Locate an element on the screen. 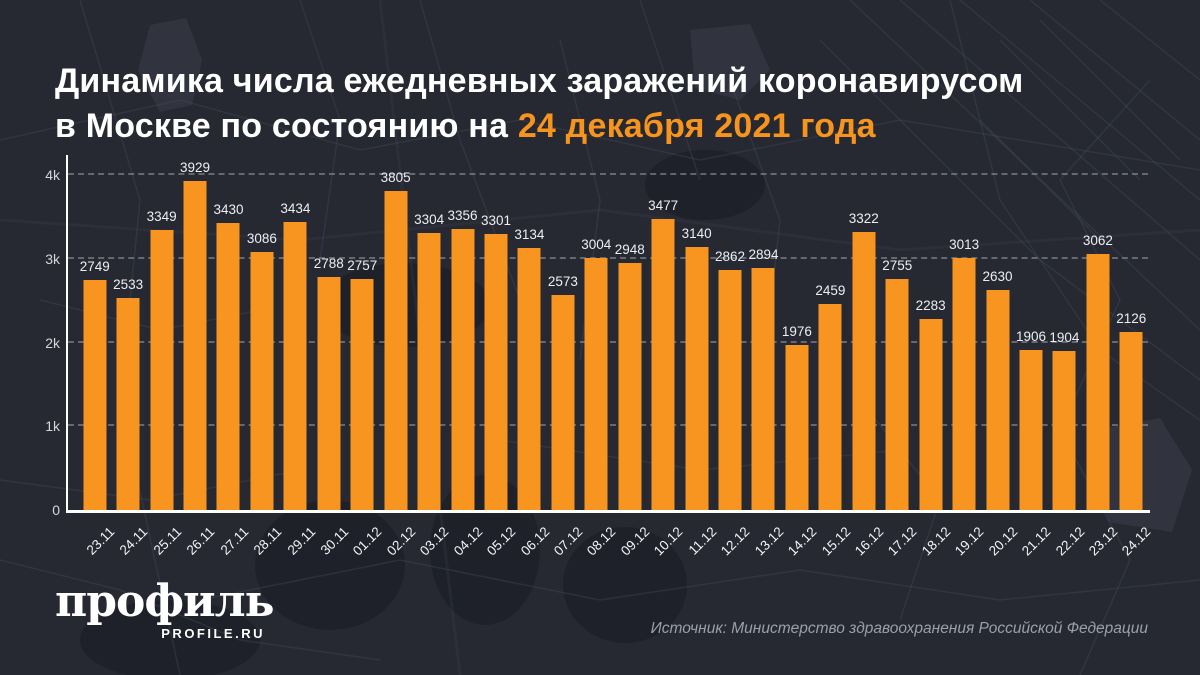 Image resolution: width=1200 pixels, height=675 pixels. bar-value-label: 1904 is located at coordinates (1064, 337).